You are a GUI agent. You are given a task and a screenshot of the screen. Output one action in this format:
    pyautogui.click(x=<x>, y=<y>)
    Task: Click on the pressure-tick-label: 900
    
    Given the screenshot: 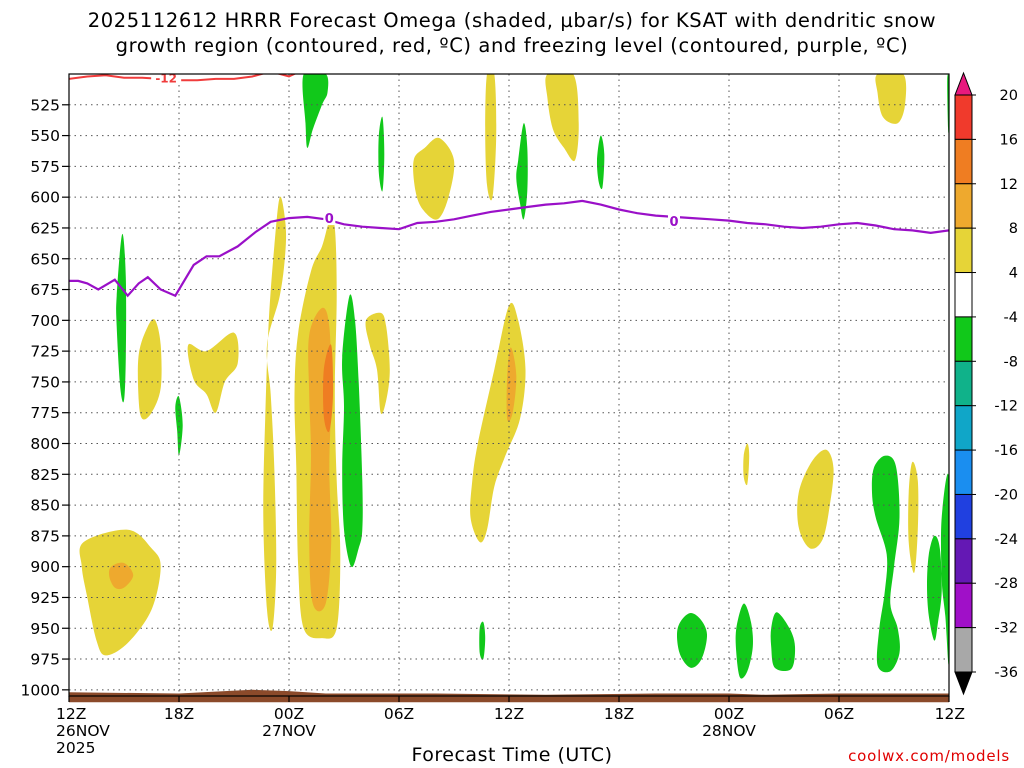 What is the action you would take?
    pyautogui.click(x=45, y=567)
    